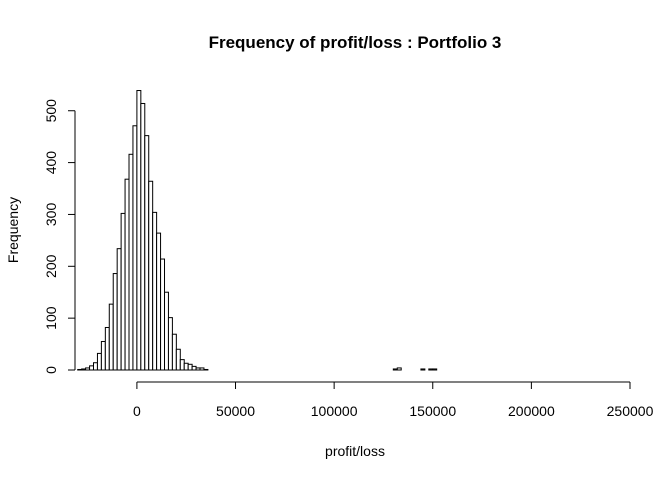  I want to click on y-axis: 0 100 200 300 400 500, so click(59, 236).